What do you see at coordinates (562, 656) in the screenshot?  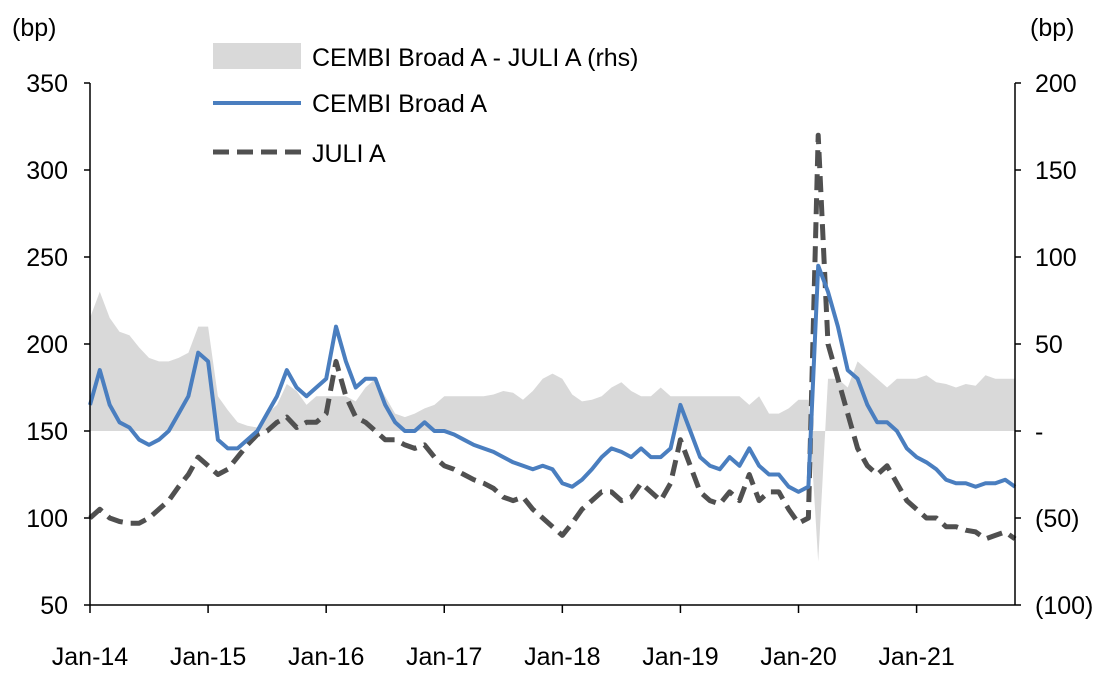 I see `x-tick-label: Jan-18` at bounding box center [562, 656].